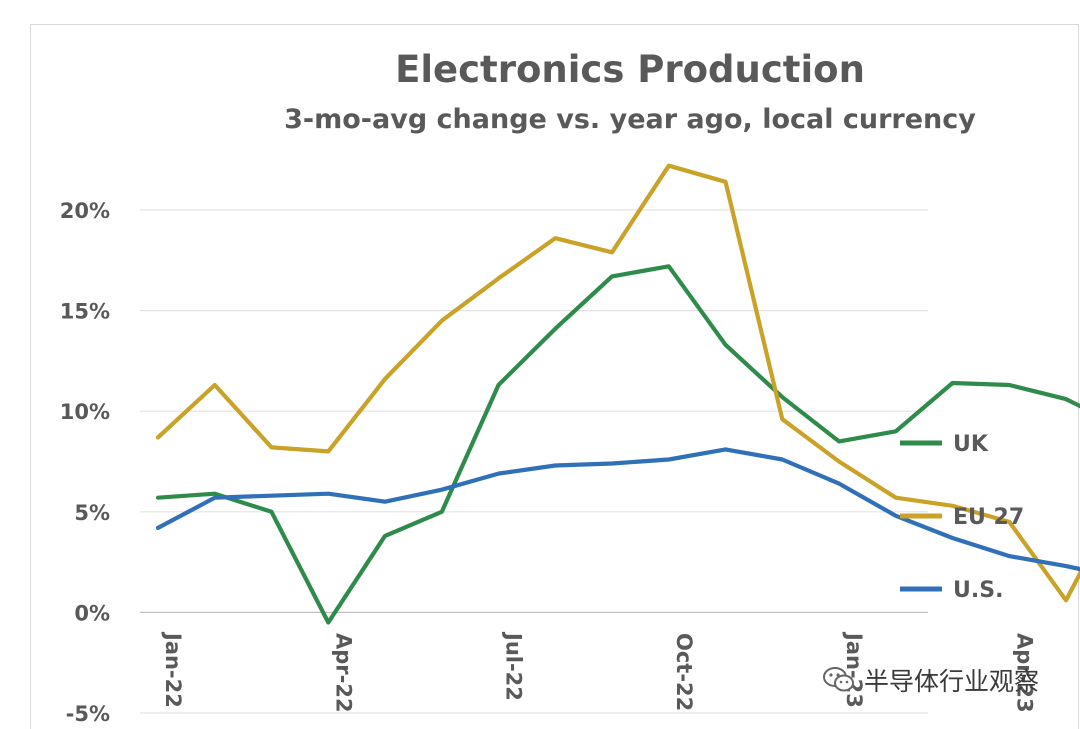  What do you see at coordinates (838, 679) in the screenshot?
I see `wechat-icon` at bounding box center [838, 679].